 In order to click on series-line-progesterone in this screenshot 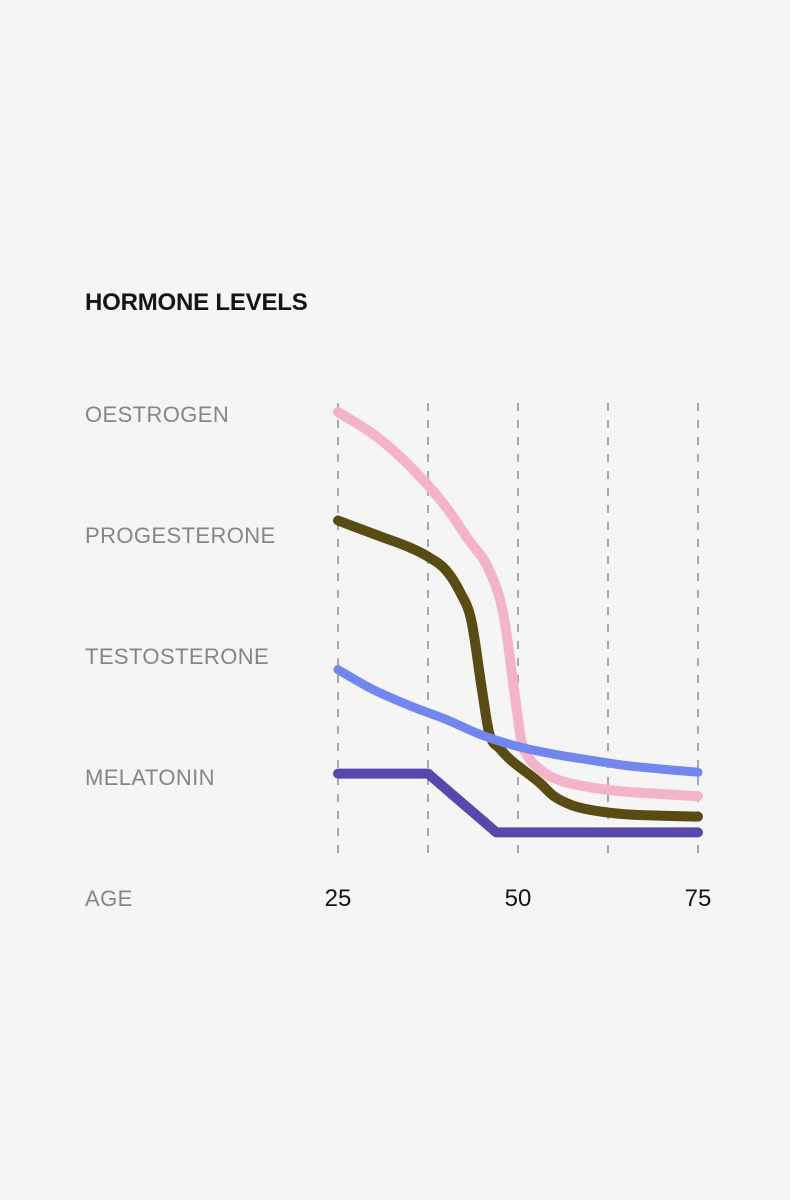, I will do `click(518, 668)`.